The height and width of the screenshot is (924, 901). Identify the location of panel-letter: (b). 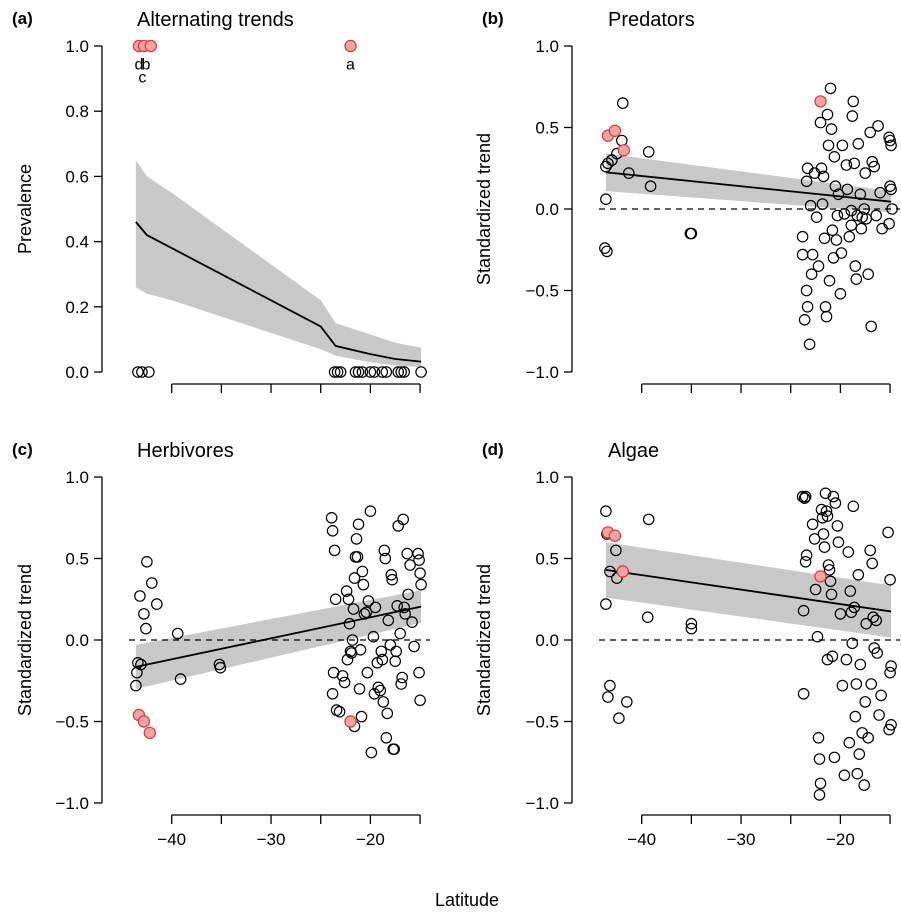
(493, 18).